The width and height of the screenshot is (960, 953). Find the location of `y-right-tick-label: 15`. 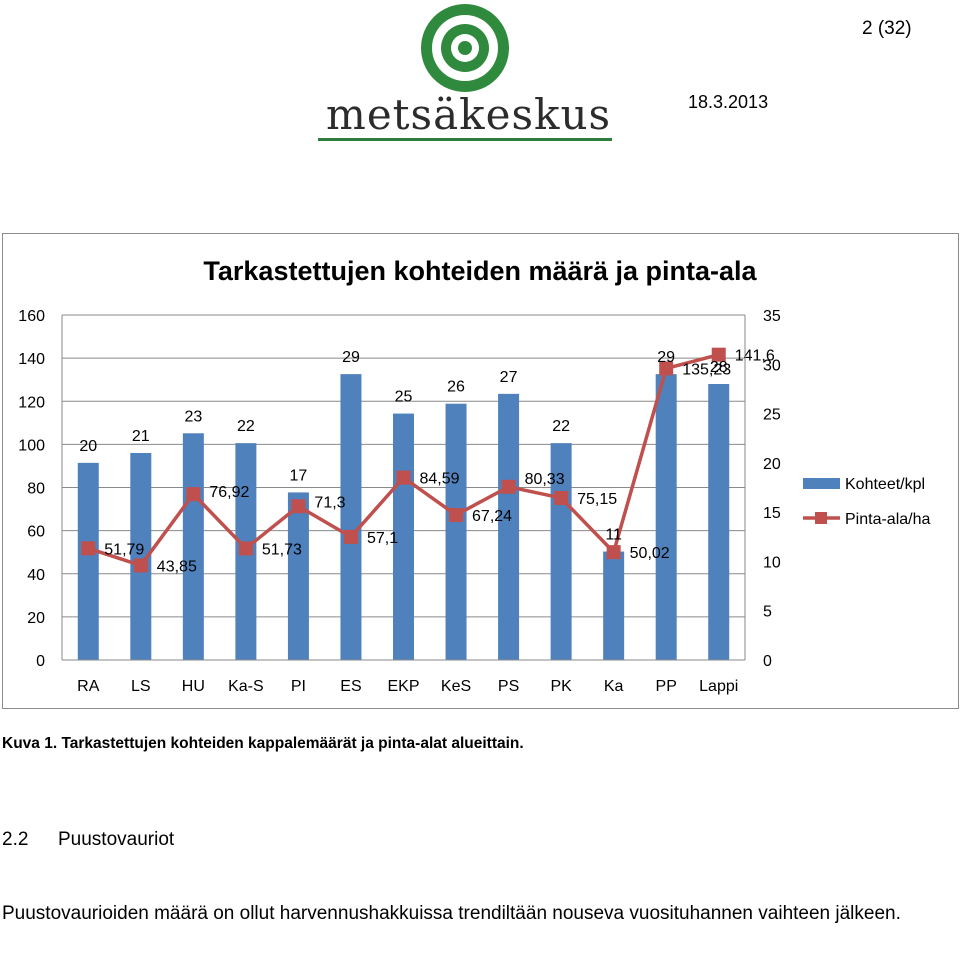

y-right-tick-label: 15 is located at coordinates (772, 513).